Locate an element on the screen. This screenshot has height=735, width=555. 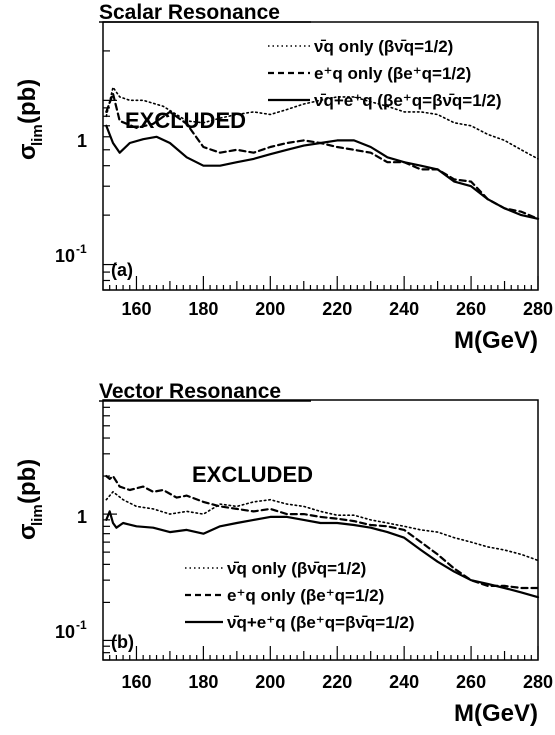
chart-title: Scalar Resonance is located at coordinates (189, 12).